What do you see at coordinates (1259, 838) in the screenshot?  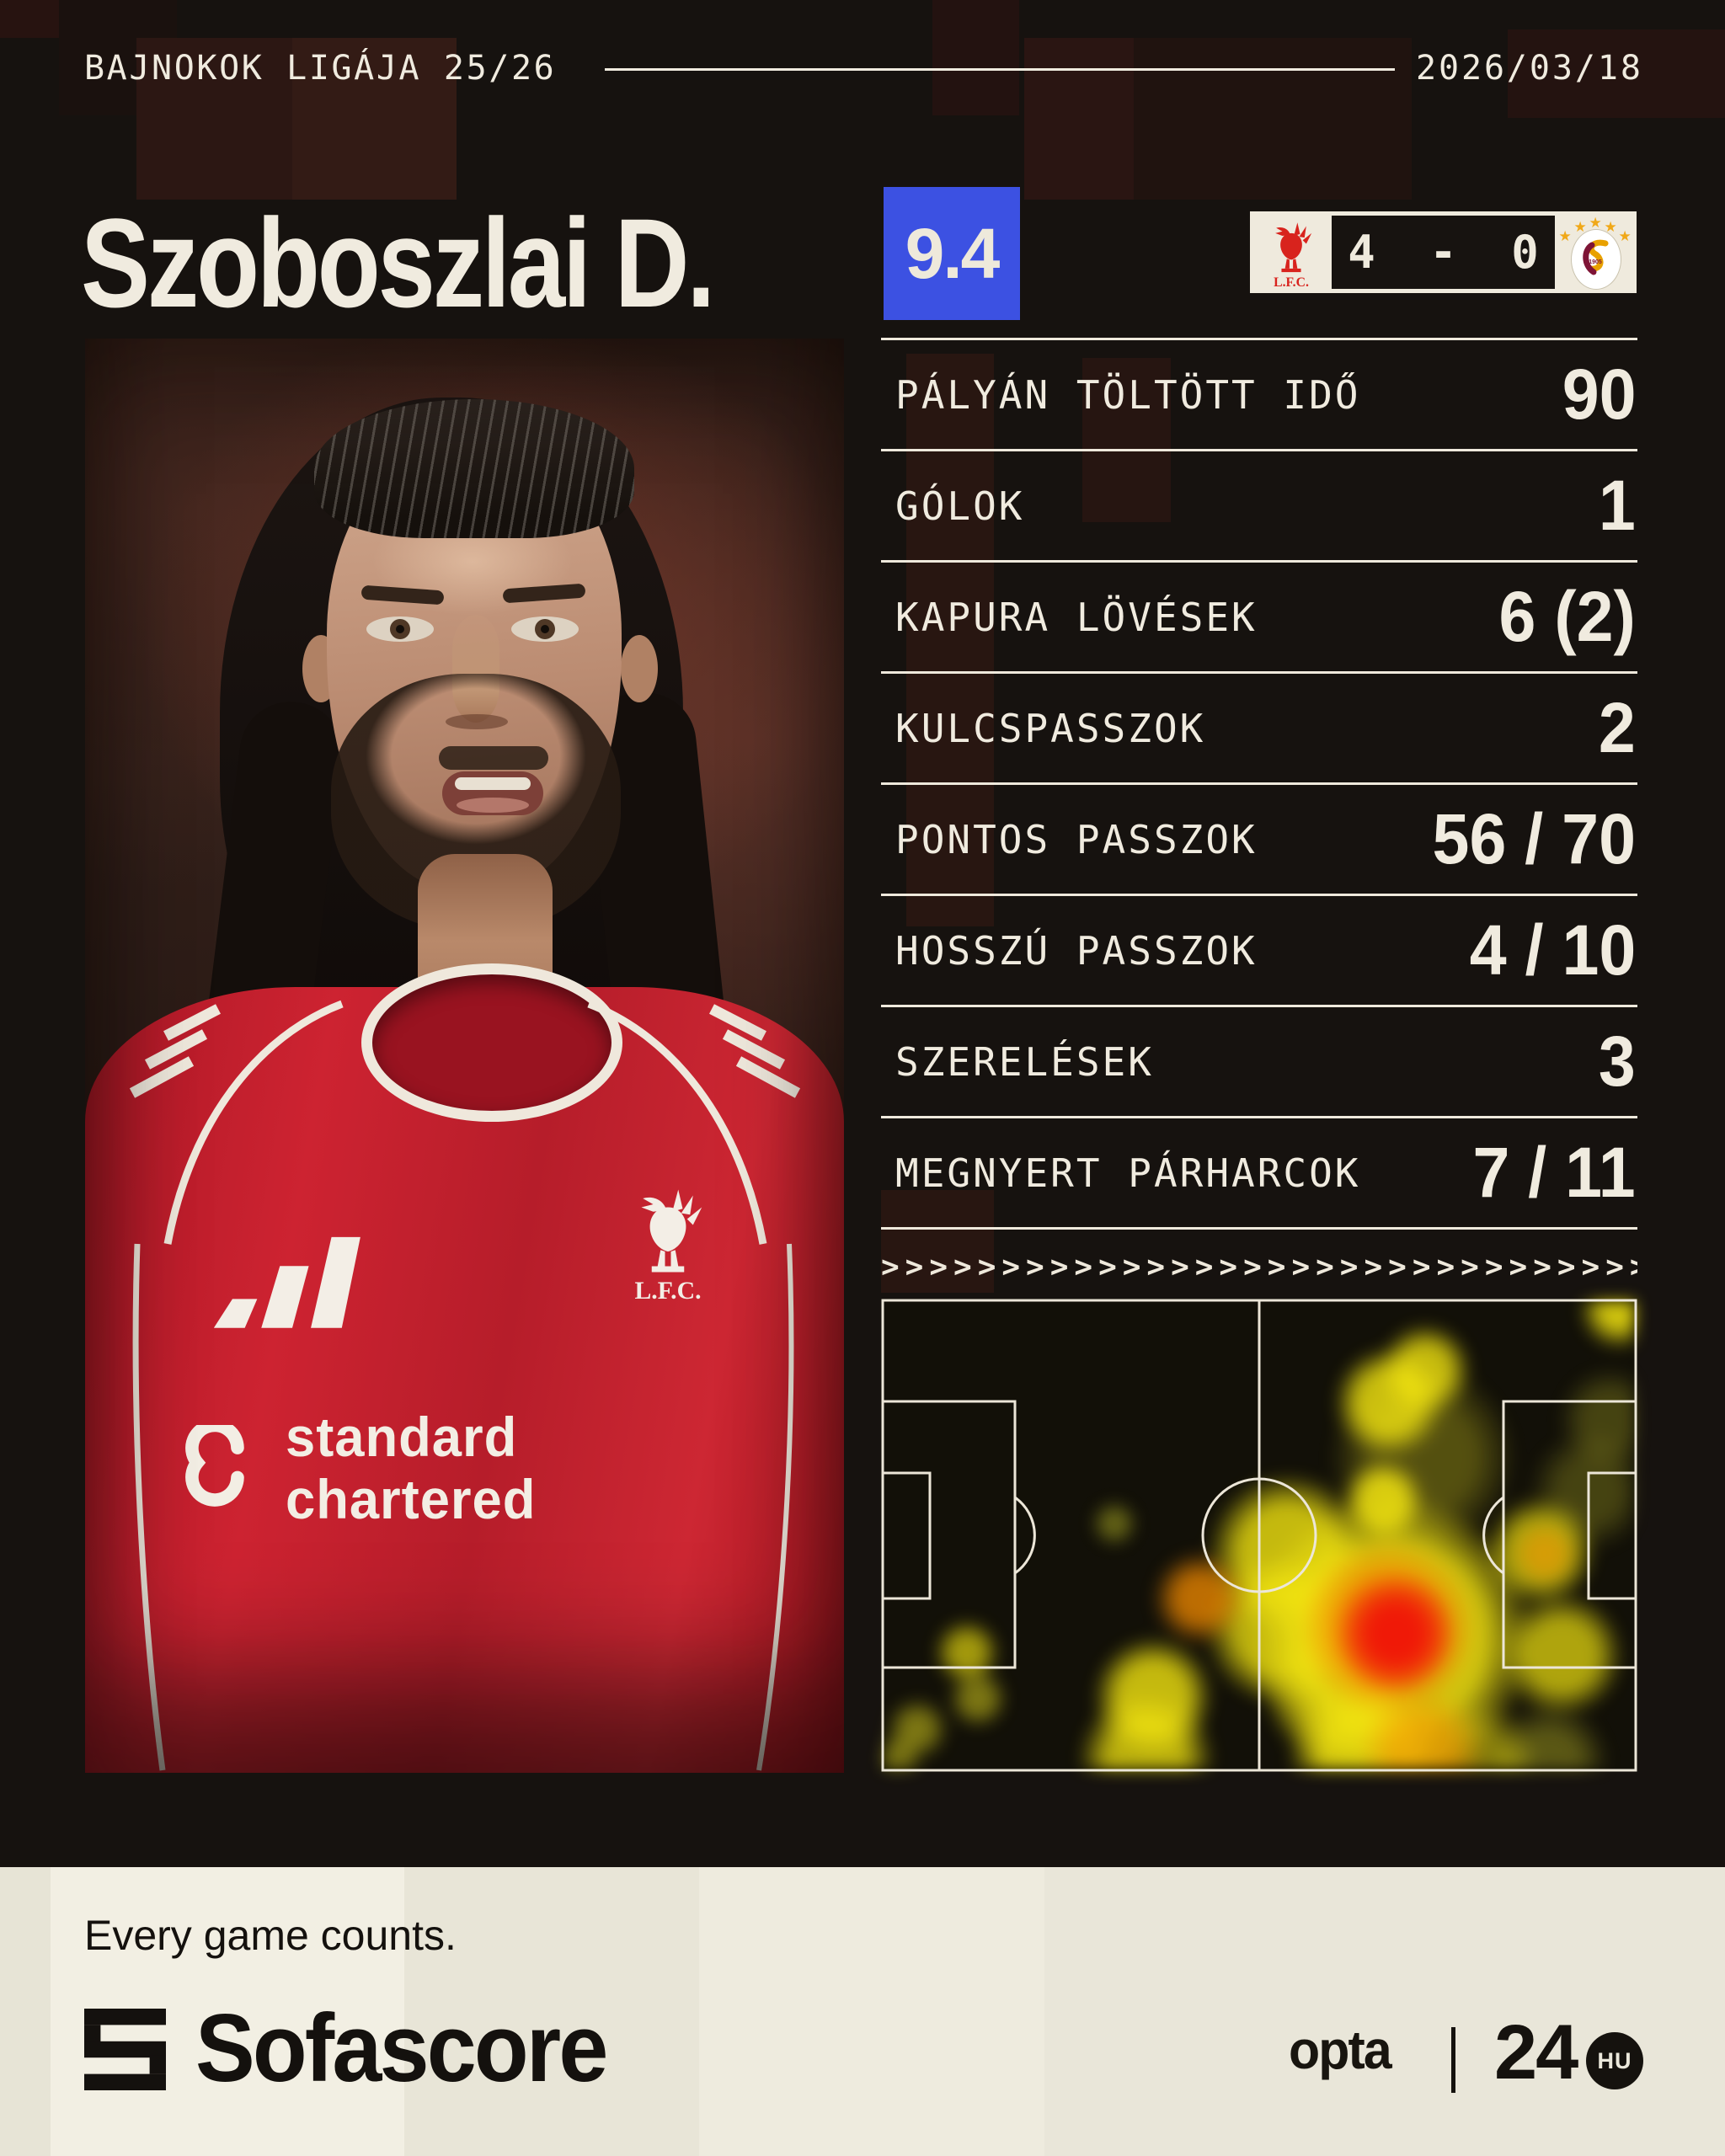 I see `stat-row: PONTOS PASSZOK 56 / 70` at bounding box center [1259, 838].